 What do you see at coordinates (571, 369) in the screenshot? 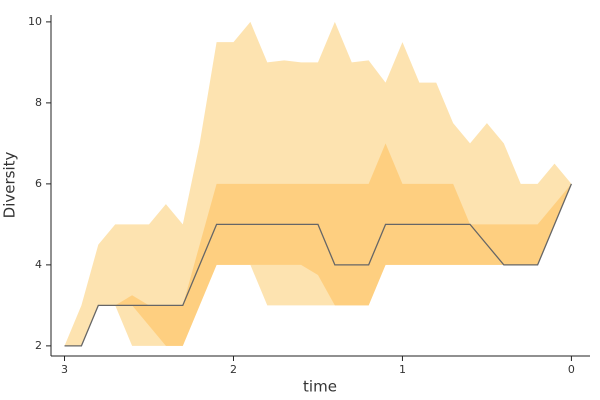
I see `x-tick-label: 0` at bounding box center [571, 369].